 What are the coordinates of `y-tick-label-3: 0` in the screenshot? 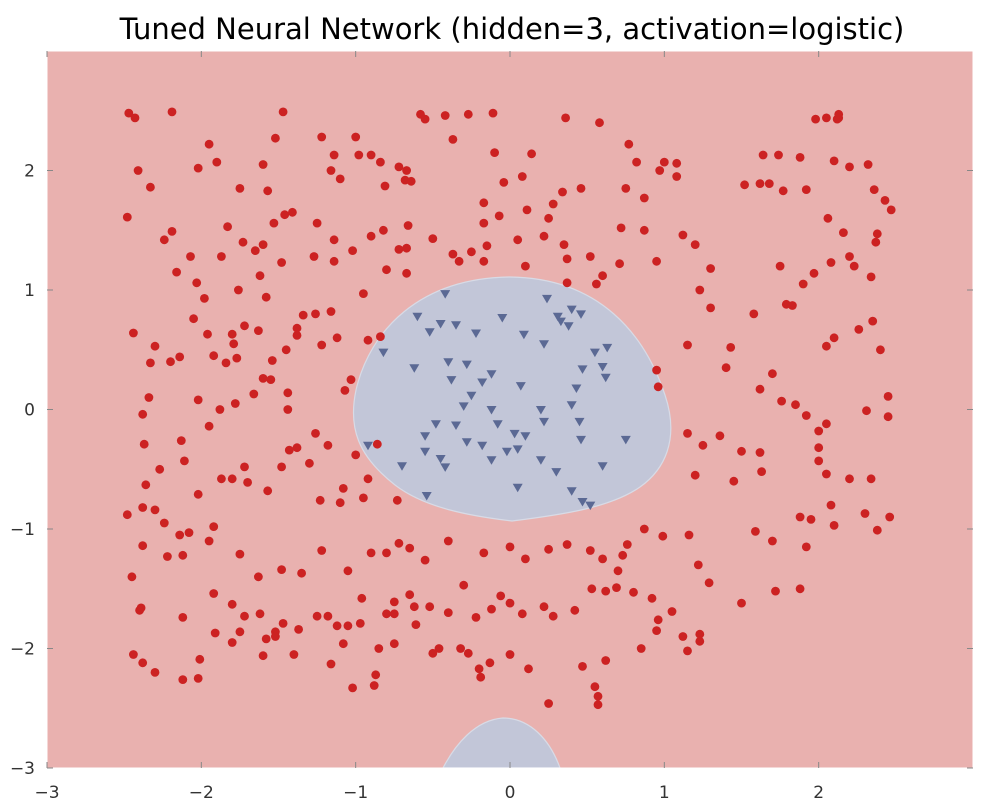 It's located at (29, 411).